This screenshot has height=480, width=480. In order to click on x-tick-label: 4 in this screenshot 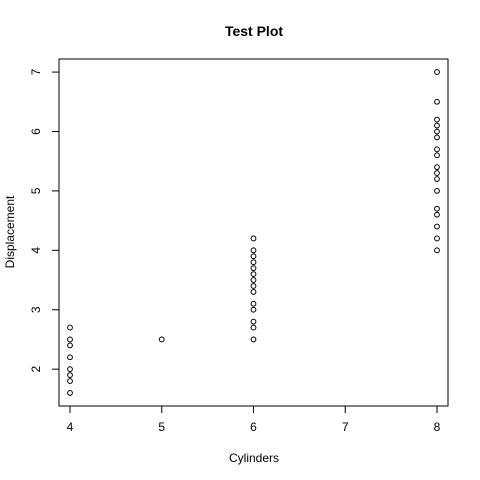, I will do `click(70, 427)`.